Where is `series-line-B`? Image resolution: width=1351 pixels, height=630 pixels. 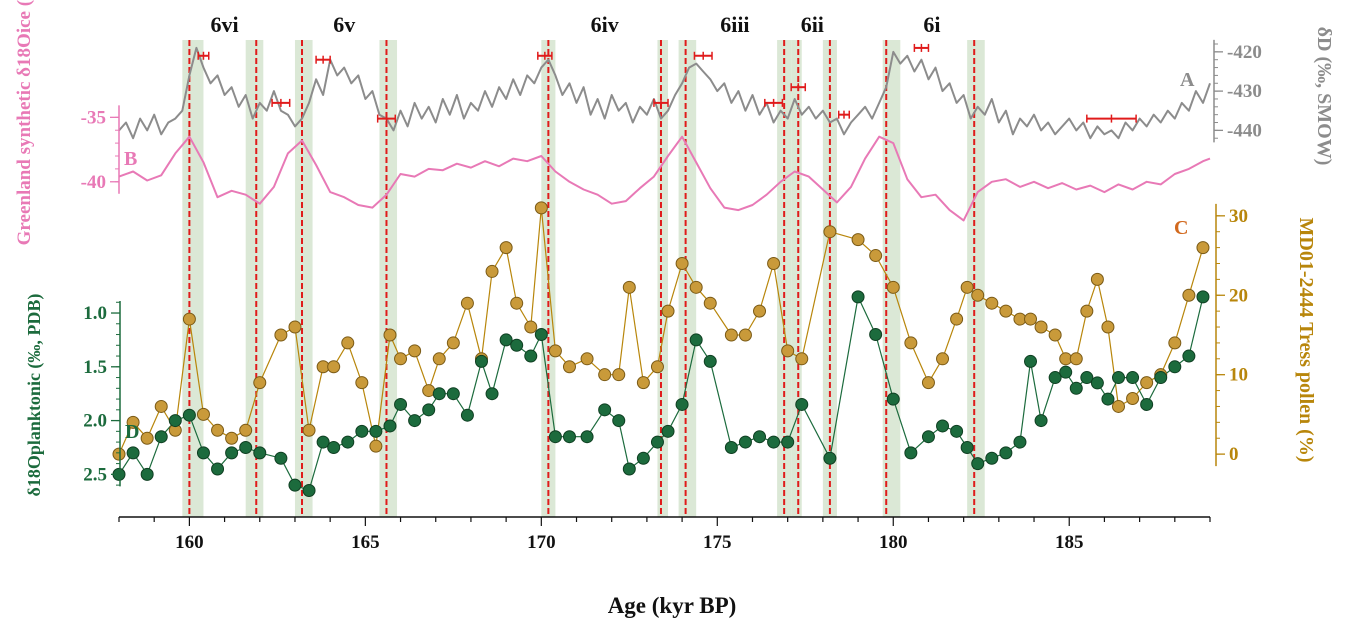 series-line-B is located at coordinates (664, 178).